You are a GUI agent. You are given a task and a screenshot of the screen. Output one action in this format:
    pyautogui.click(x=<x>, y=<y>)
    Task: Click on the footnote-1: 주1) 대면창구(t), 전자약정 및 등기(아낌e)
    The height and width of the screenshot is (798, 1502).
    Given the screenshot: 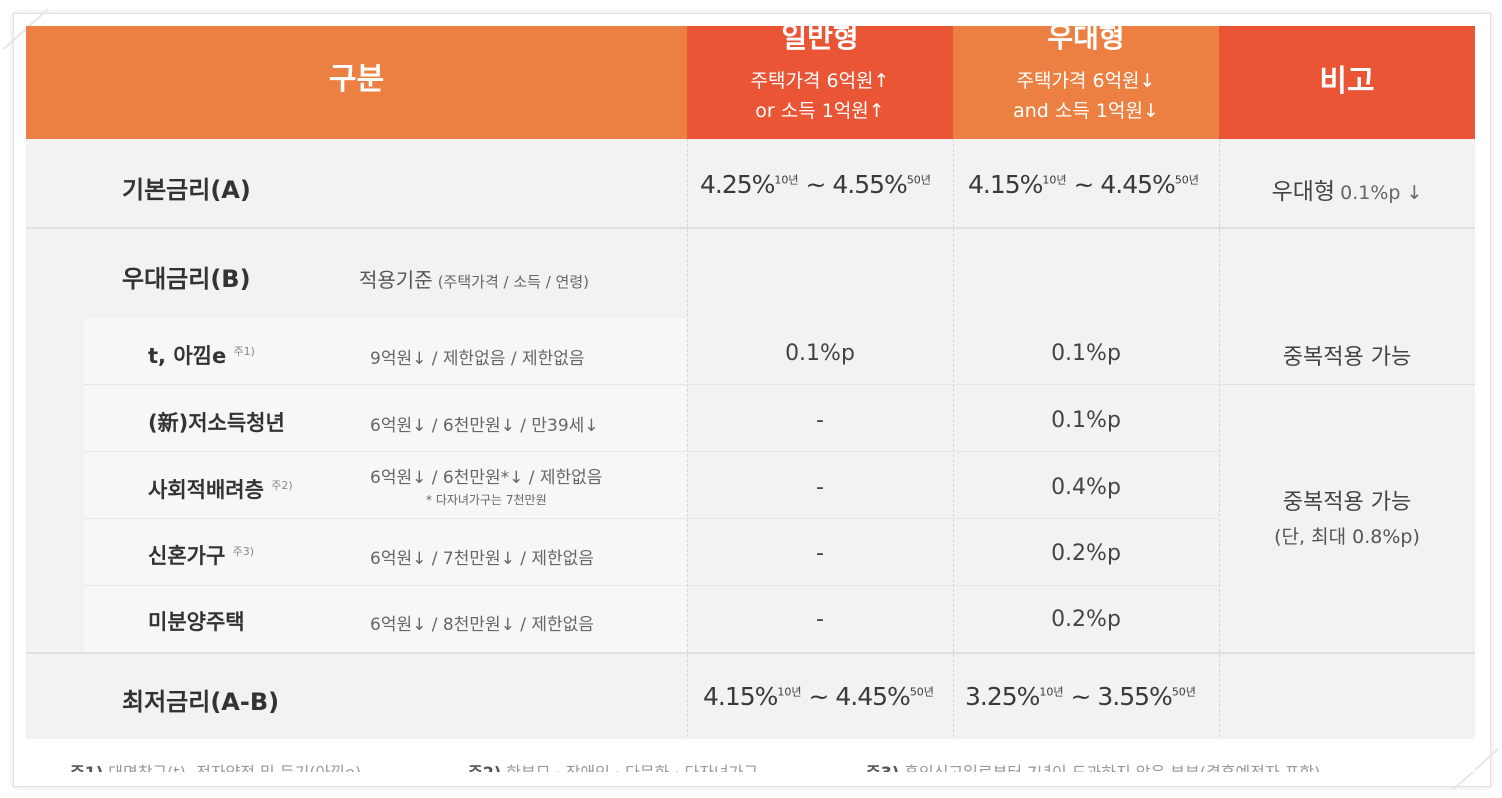 What is the action you would take?
    pyautogui.click(x=215, y=765)
    